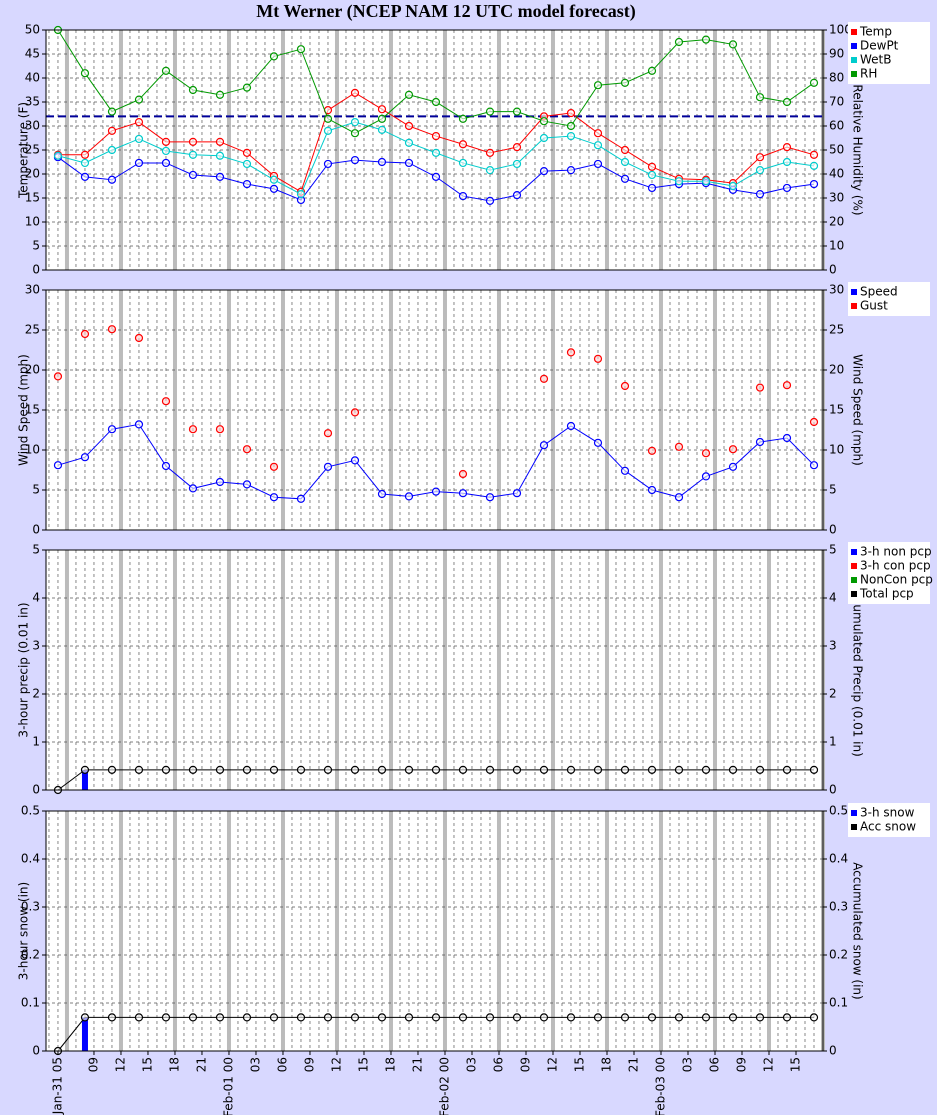  What do you see at coordinates (879, 292) in the screenshot?
I see `legend-label: Speed` at bounding box center [879, 292].